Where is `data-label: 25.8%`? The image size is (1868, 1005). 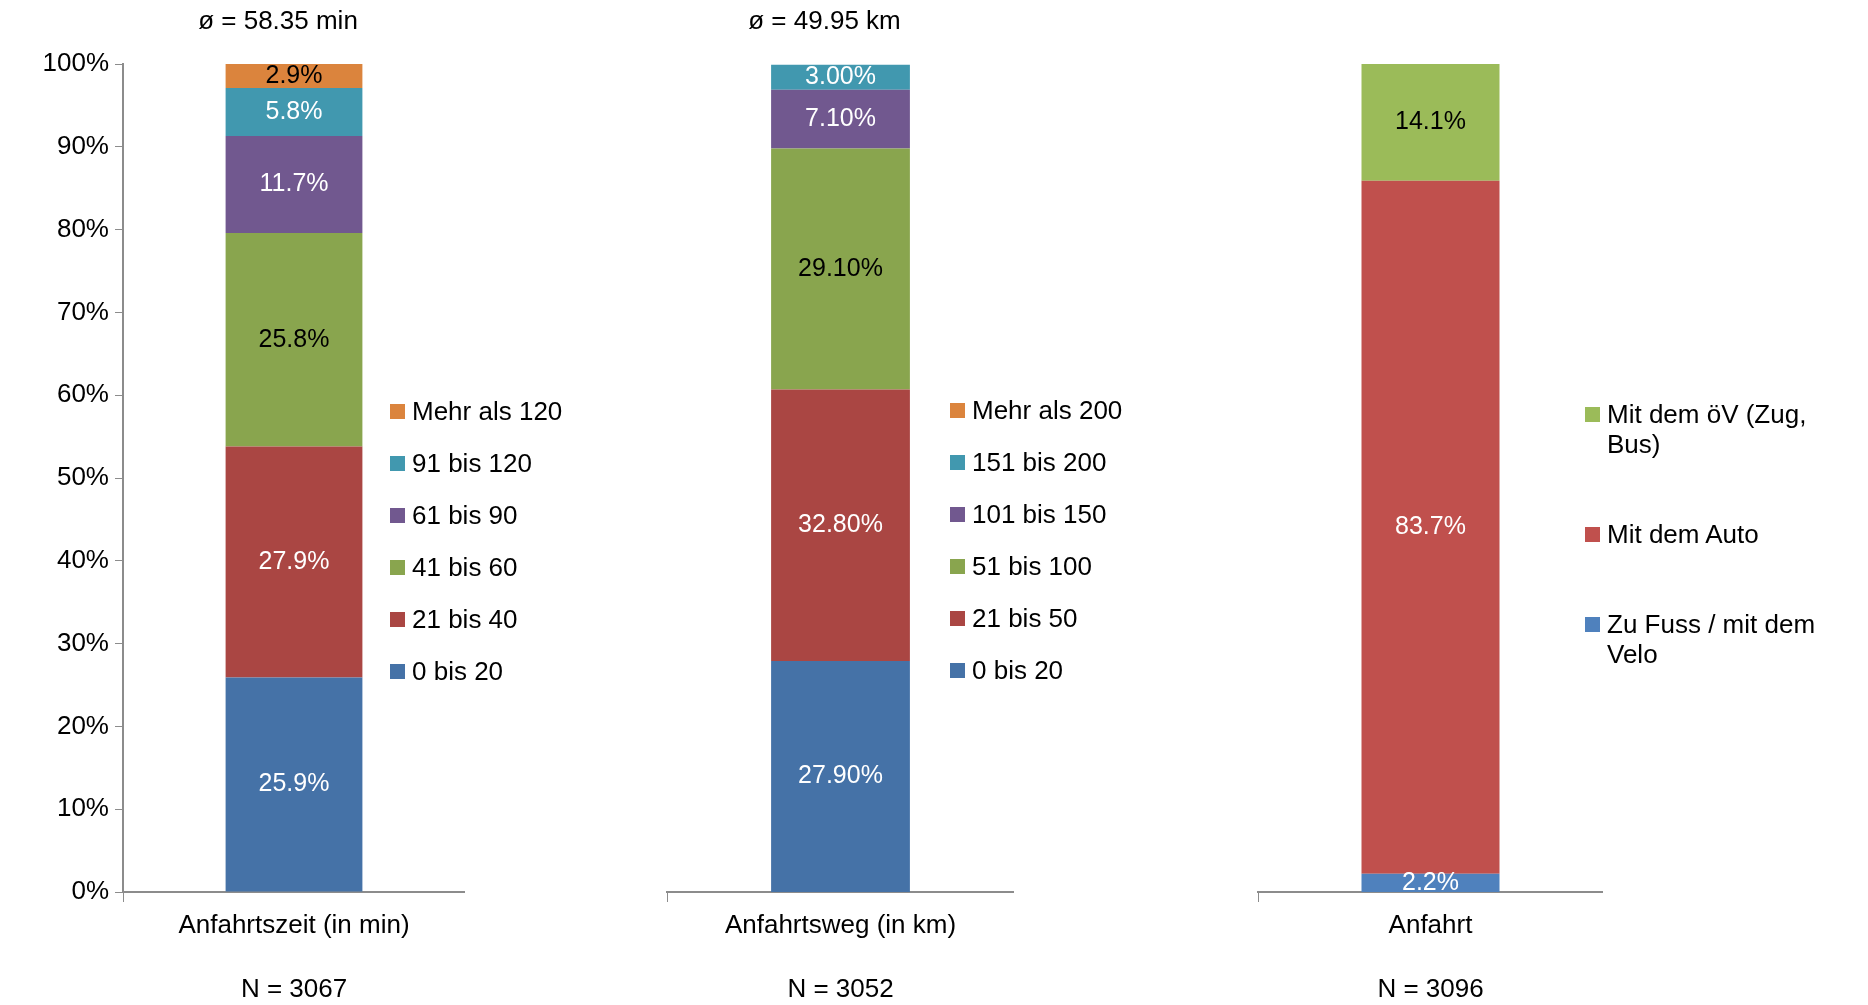 data-label: 25.8% is located at coordinates (294, 337).